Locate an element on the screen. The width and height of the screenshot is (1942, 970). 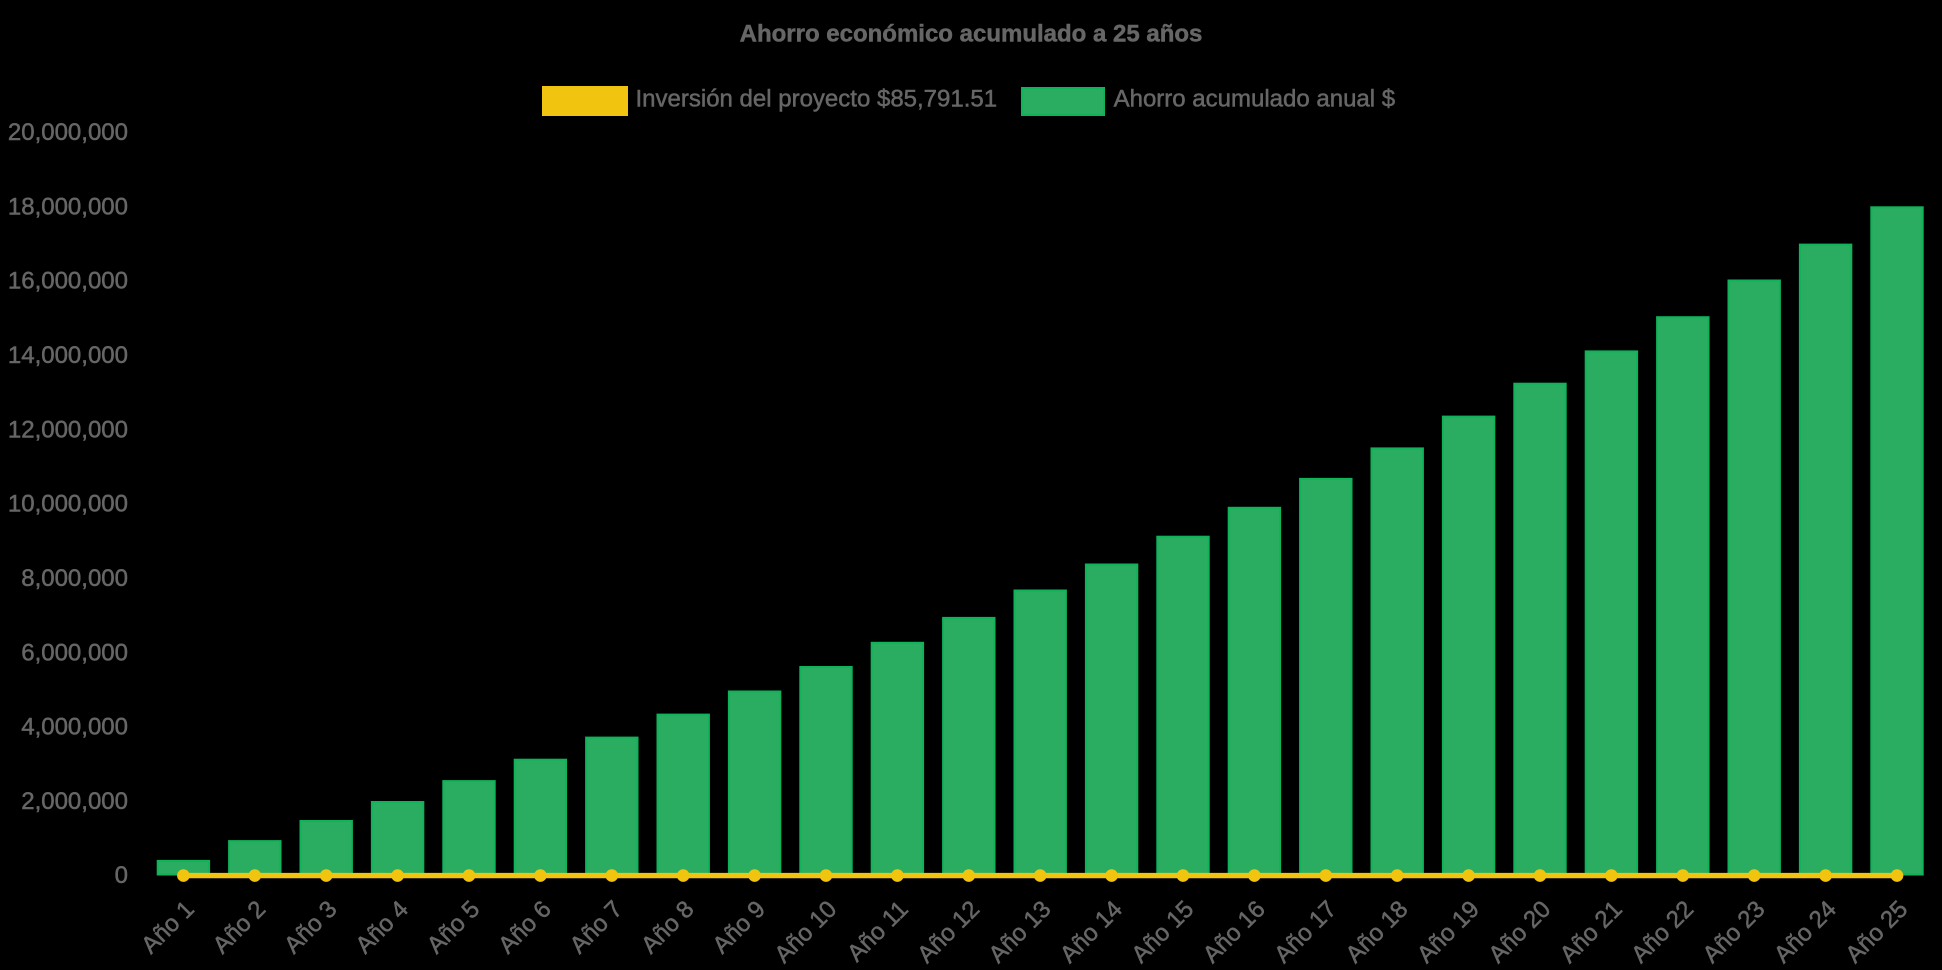
svg-text: 12,000,000 is located at coordinates (68, 429).